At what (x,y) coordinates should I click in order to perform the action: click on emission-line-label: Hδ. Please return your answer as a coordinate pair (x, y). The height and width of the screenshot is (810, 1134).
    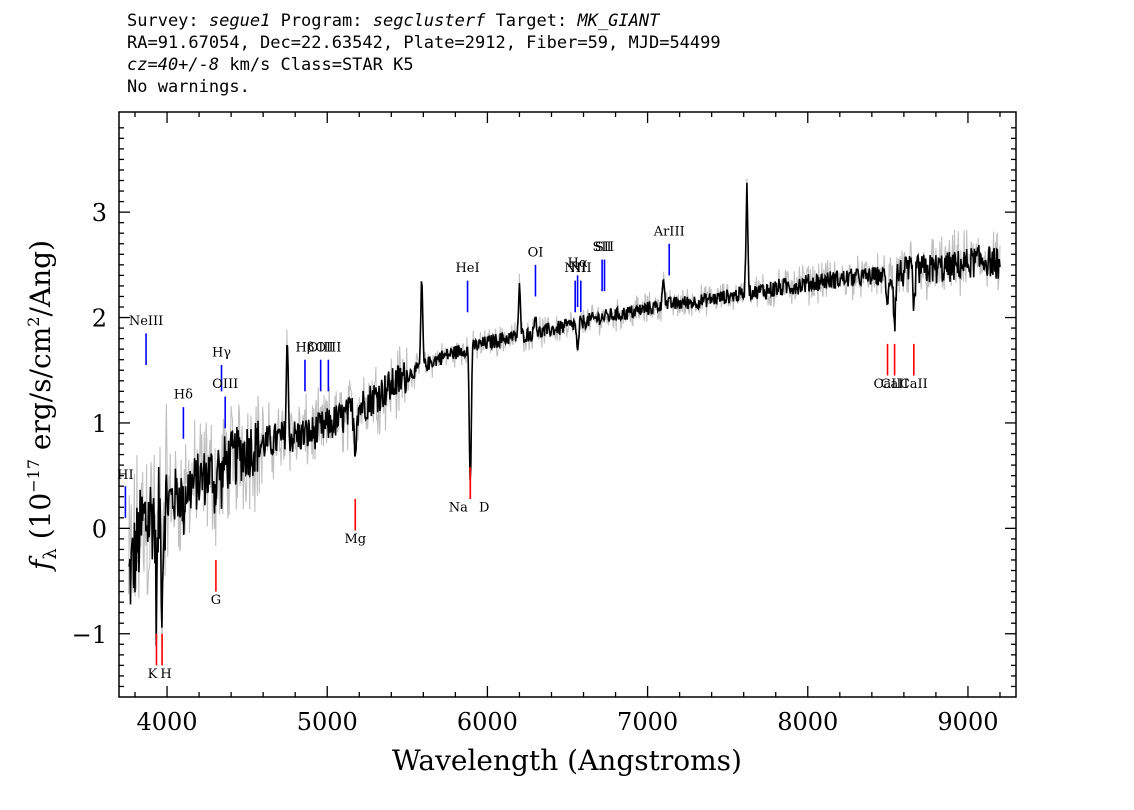
    Looking at the image, I should click on (183, 395).